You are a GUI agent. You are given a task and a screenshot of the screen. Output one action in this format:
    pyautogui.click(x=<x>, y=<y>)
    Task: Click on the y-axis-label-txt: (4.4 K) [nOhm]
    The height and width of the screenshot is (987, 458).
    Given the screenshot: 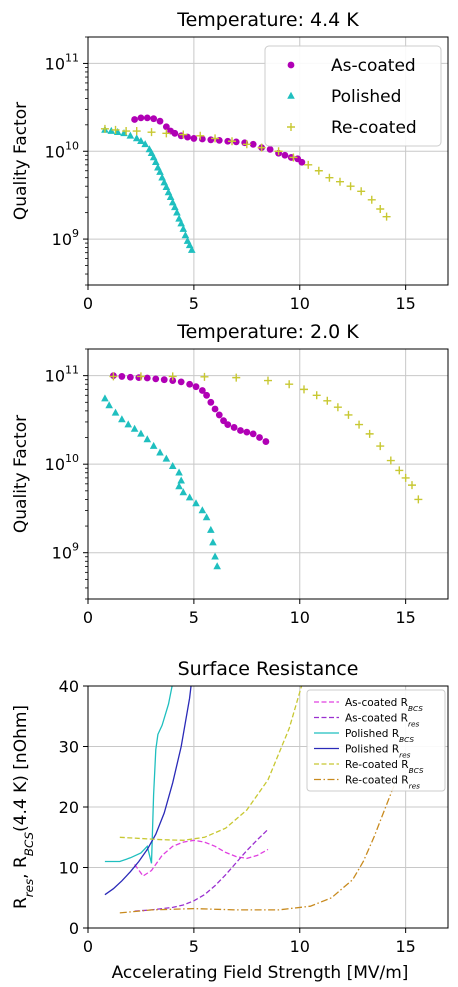 What is the action you would take?
    pyautogui.click(x=21, y=768)
    